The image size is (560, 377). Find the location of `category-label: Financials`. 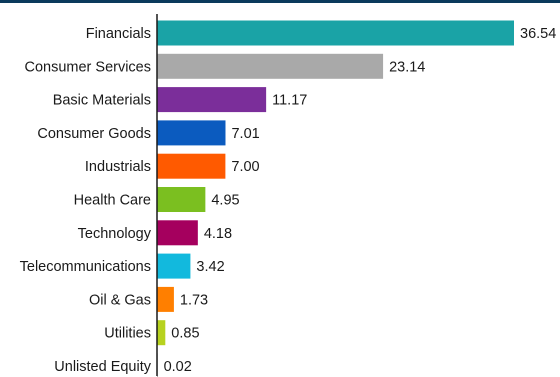

category-label: Financials is located at coordinates (118, 34).